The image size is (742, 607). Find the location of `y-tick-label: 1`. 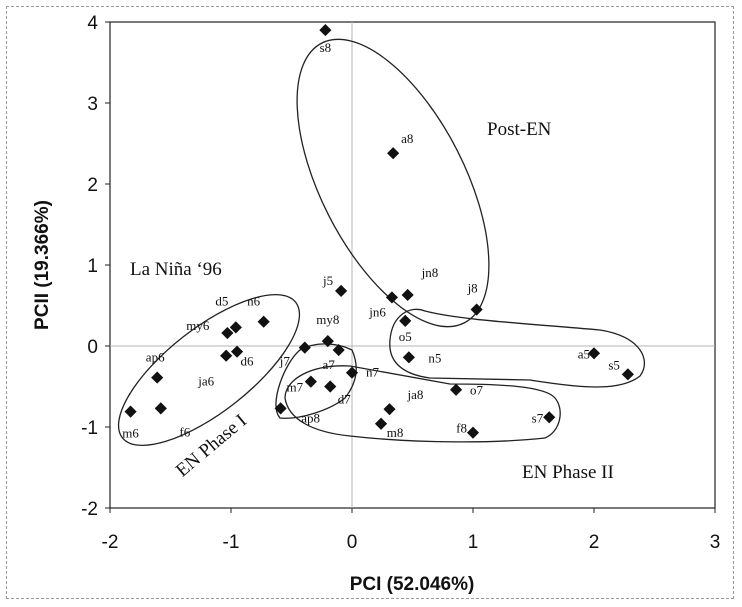

y-tick-label: 1 is located at coordinates (92, 266).